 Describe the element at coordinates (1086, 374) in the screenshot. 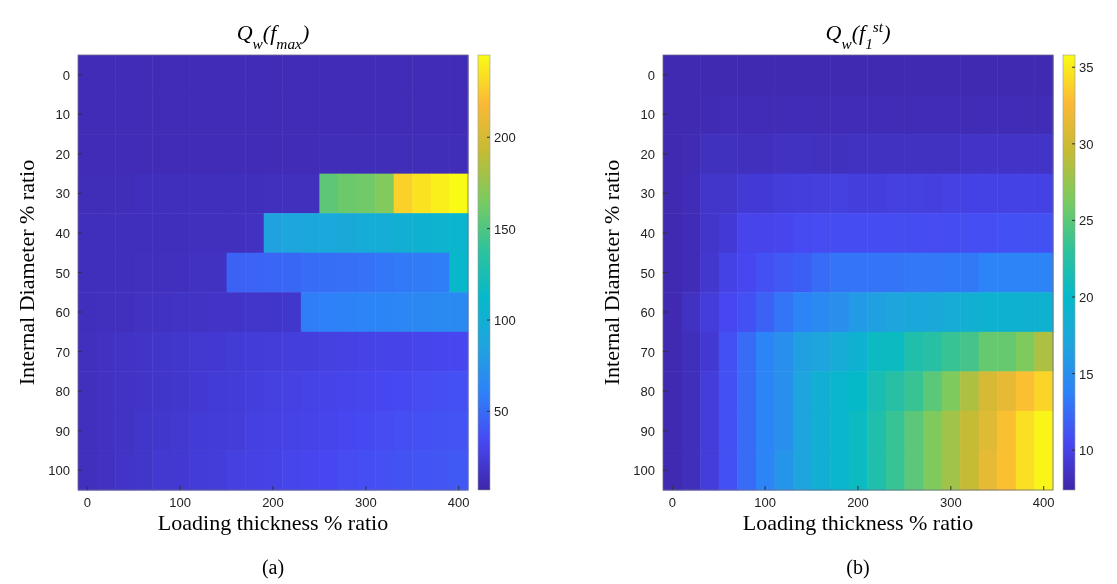

I see `color-bar-label: 15` at that location.